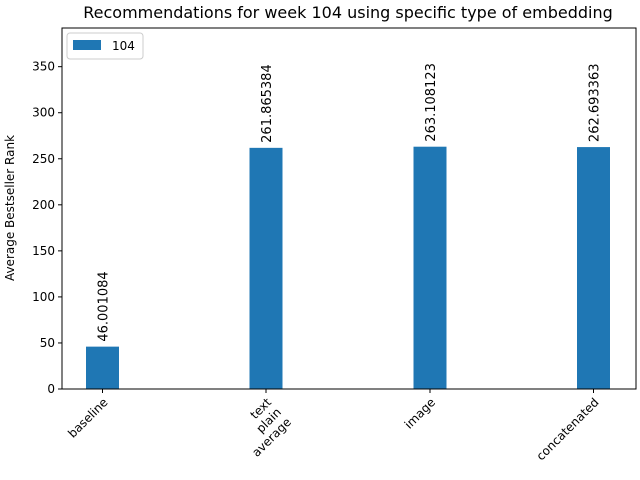  Describe the element at coordinates (43, 297) in the screenshot. I see `y-tick-label: 100` at that location.